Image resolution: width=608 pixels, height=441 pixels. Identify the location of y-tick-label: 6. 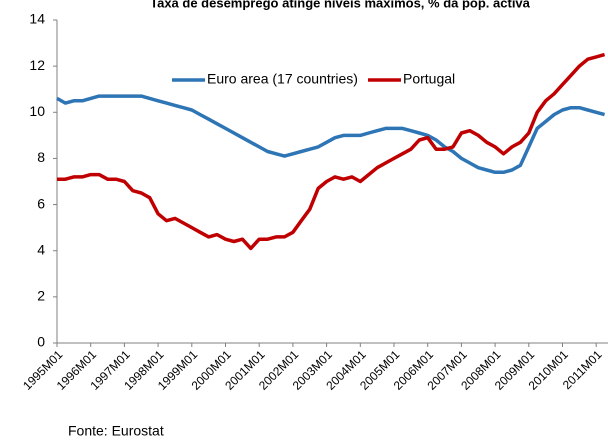
(41, 203).